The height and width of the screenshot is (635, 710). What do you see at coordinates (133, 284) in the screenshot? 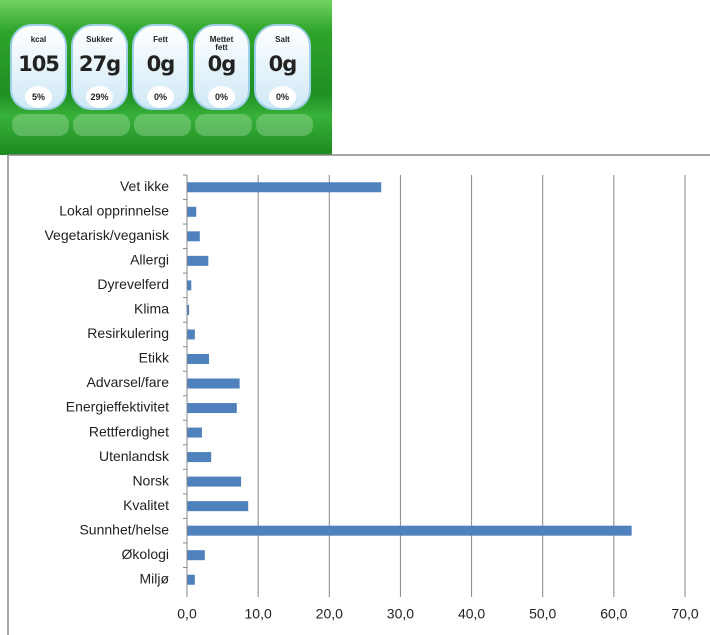
I see `y-tick-label: Dyrevelferd` at bounding box center [133, 284].